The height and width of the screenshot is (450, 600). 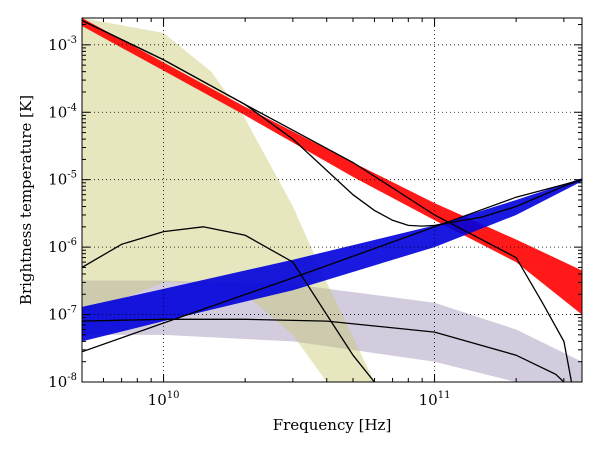 What do you see at coordinates (164, 399) in the screenshot?
I see `x-tick-label-1: 1010` at bounding box center [164, 399].